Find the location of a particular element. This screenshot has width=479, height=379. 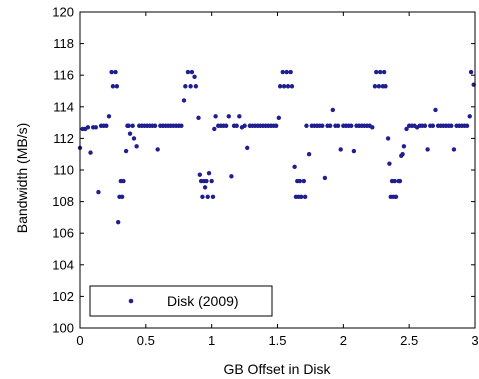

y-tick-label: 116 is located at coordinates (63, 75).